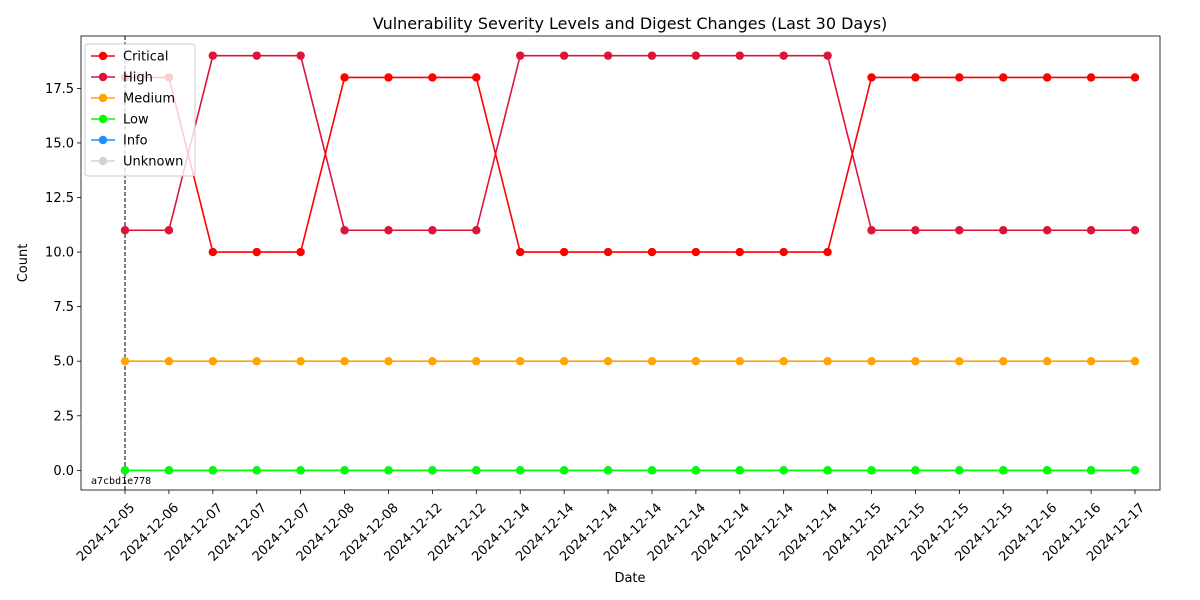 Image resolution: width=1200 pixels, height=600 pixels. I want to click on series-medium, so click(630, 361).